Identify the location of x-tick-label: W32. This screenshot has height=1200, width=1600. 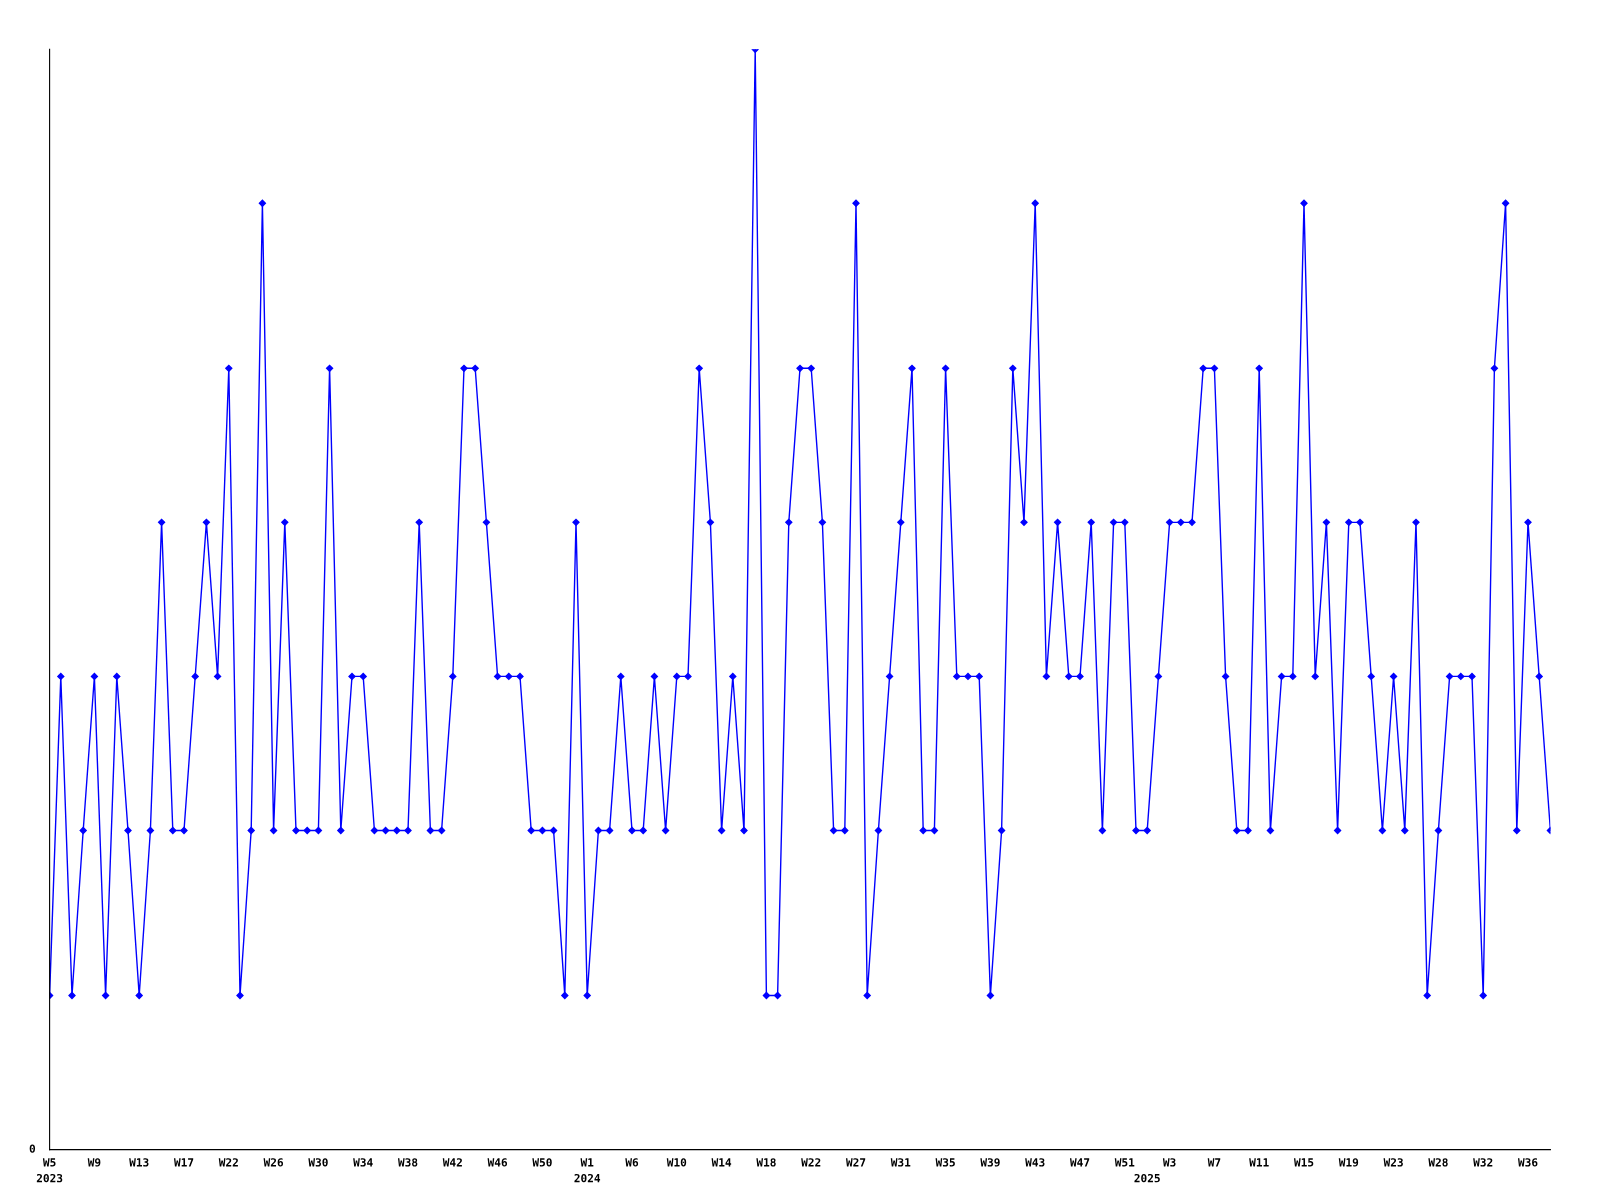
(1483, 1162).